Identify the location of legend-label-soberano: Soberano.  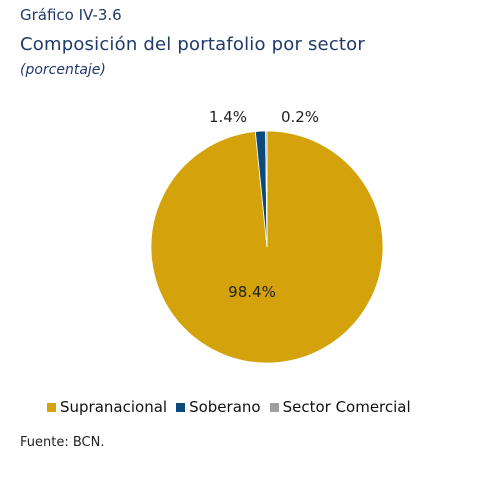
(225, 407).